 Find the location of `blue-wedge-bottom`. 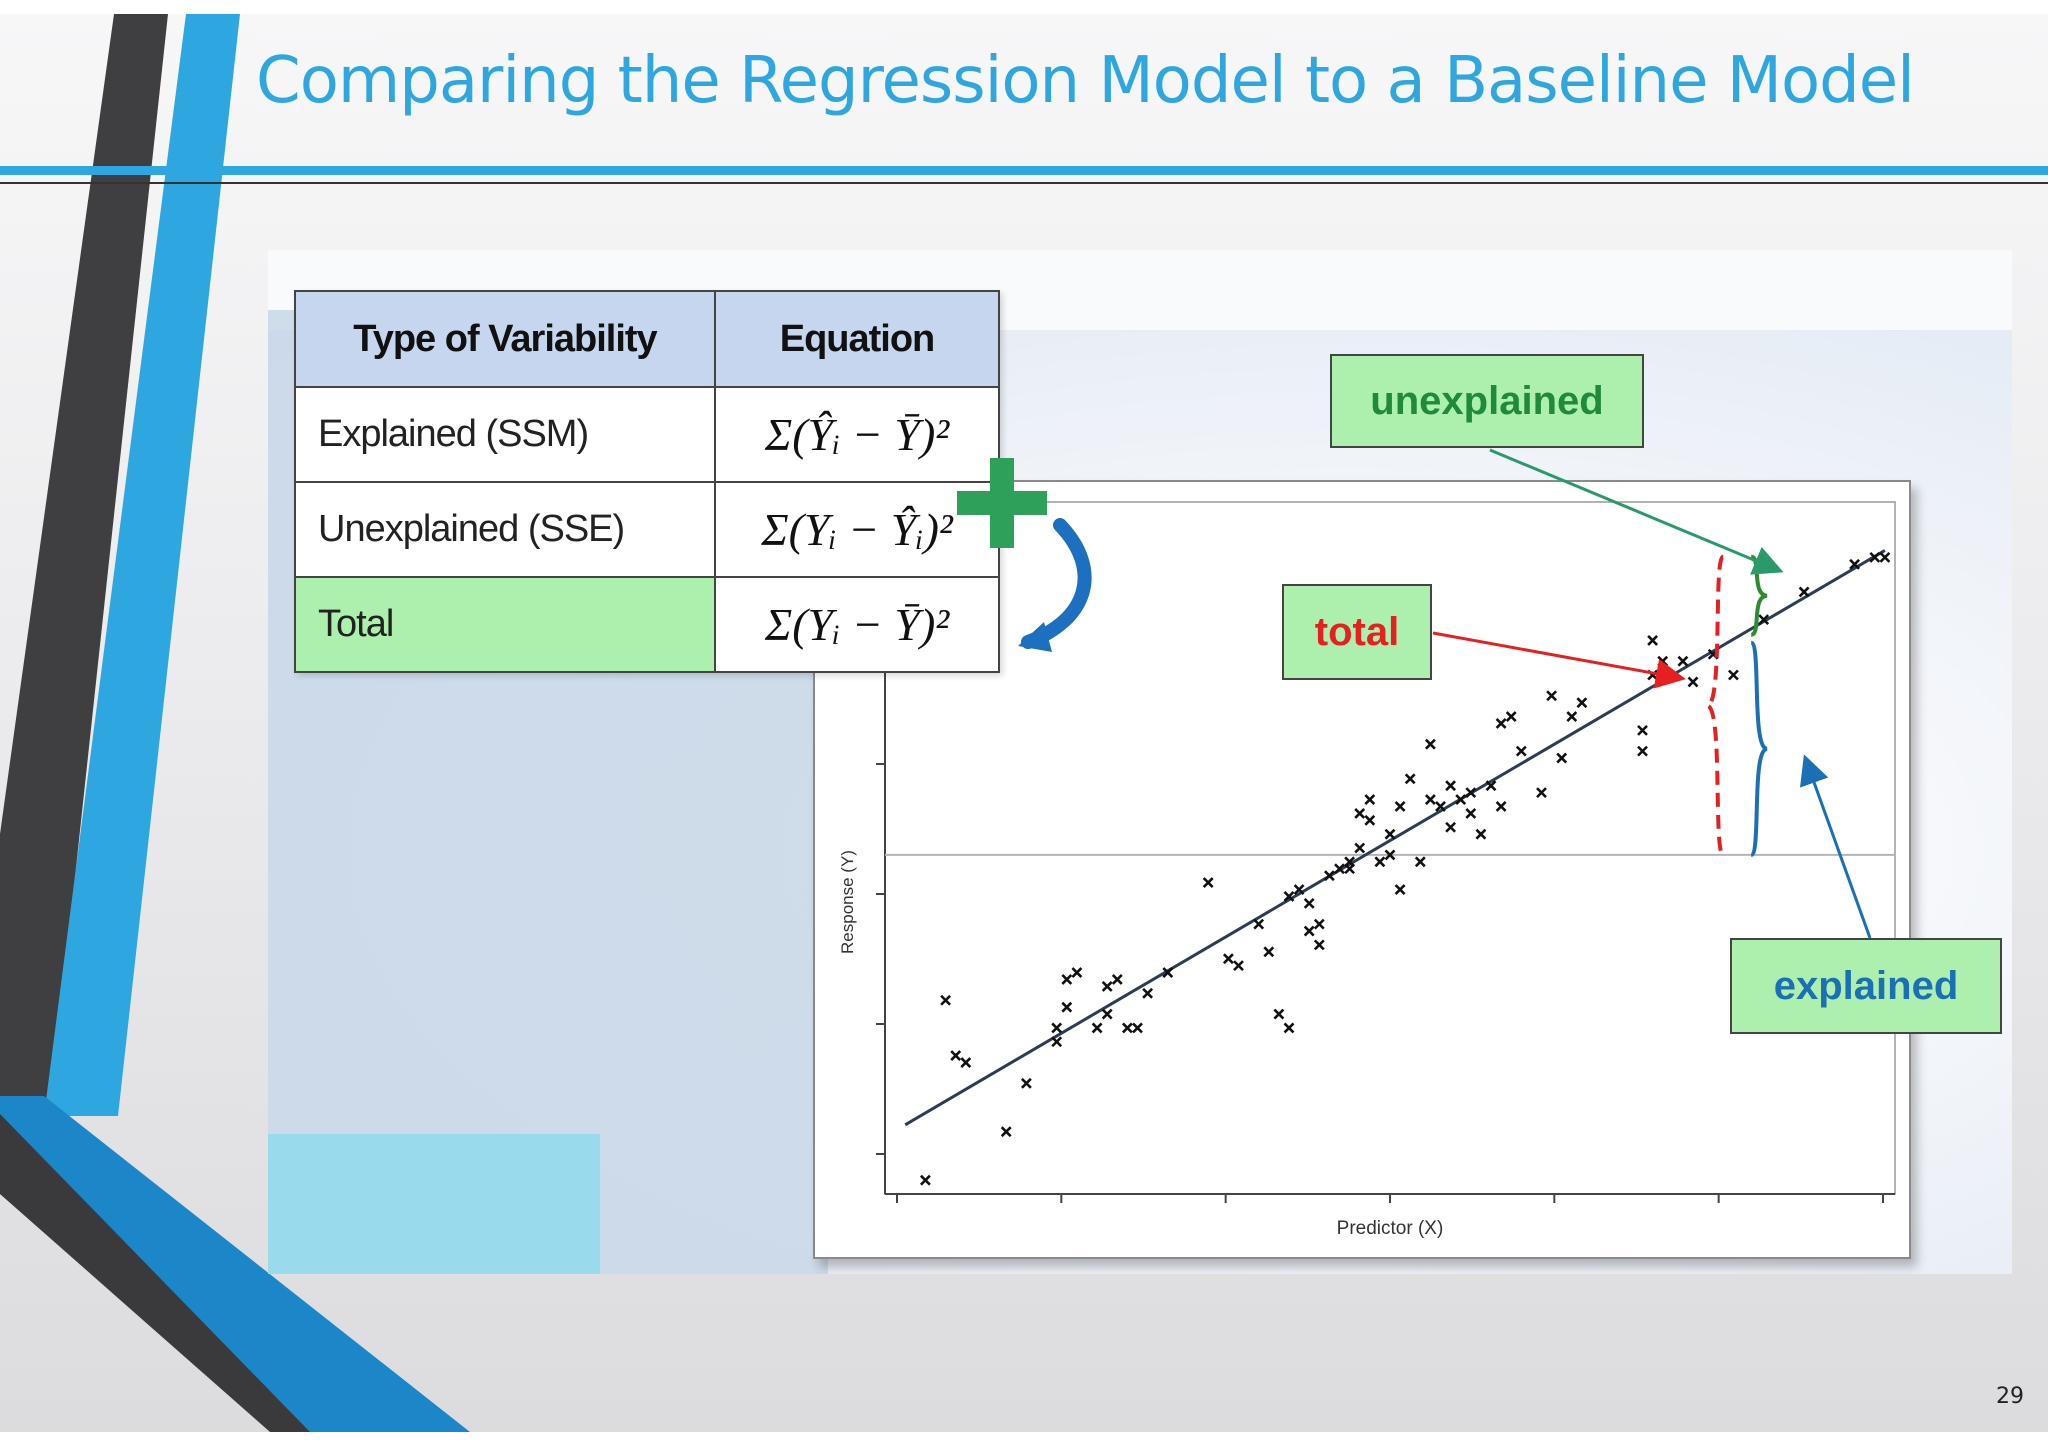

blue-wedge-bottom is located at coordinates (235, 1264).